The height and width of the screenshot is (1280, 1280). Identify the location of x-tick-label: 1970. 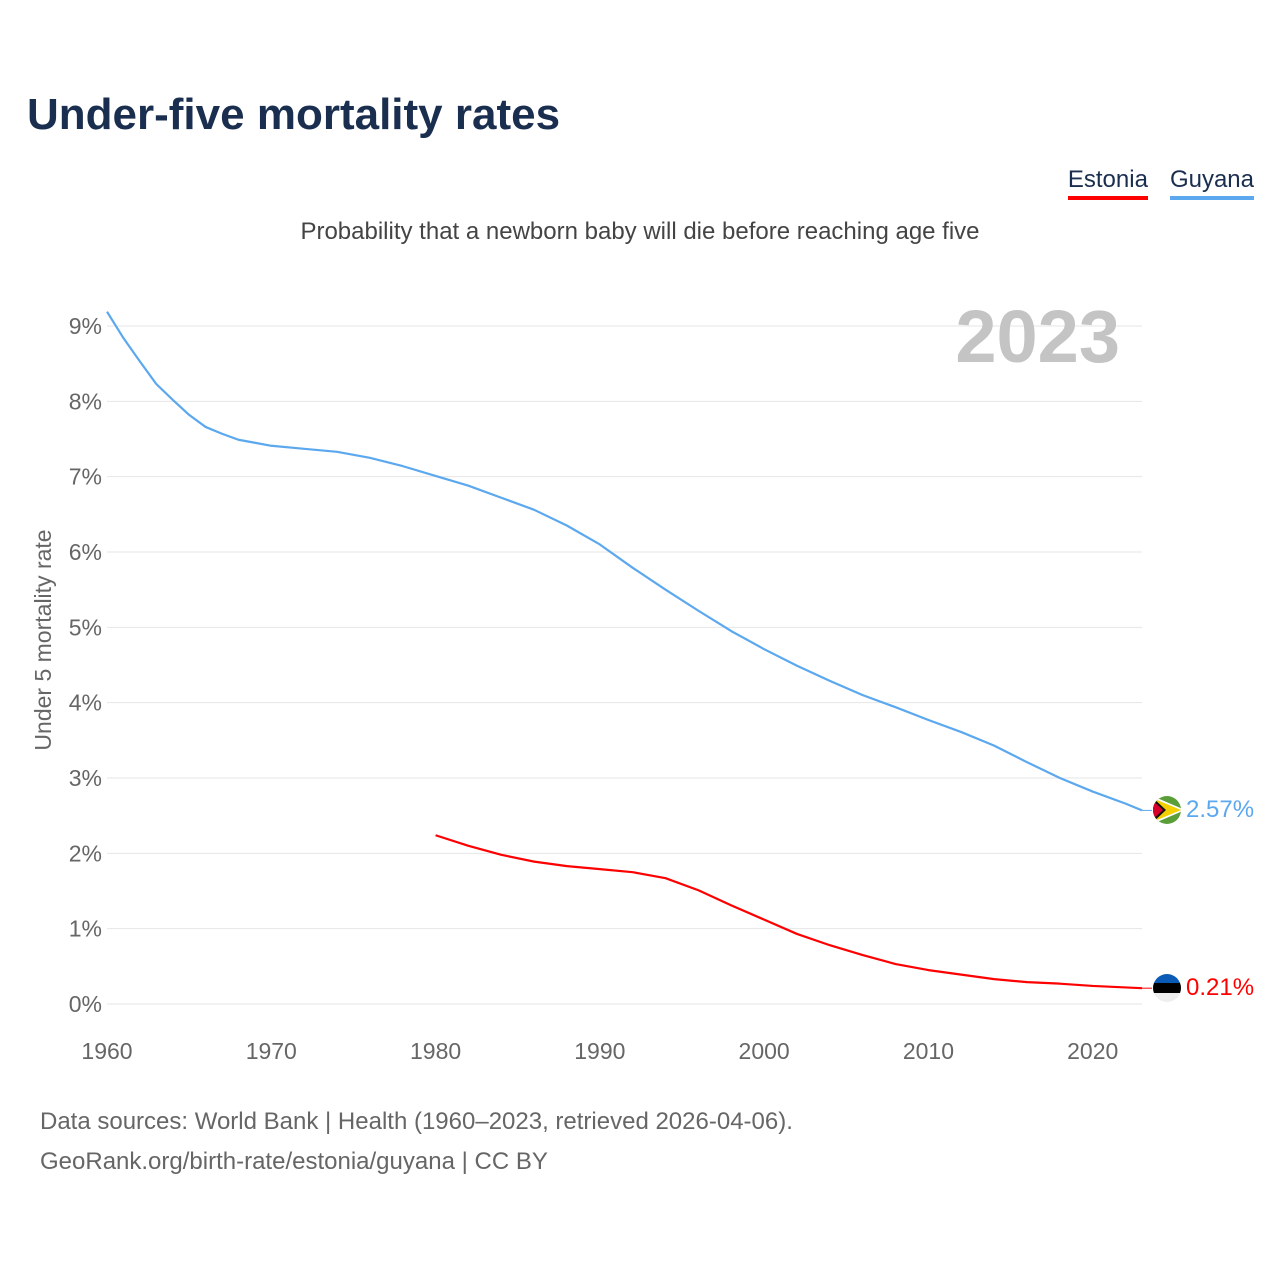
(271, 1051).